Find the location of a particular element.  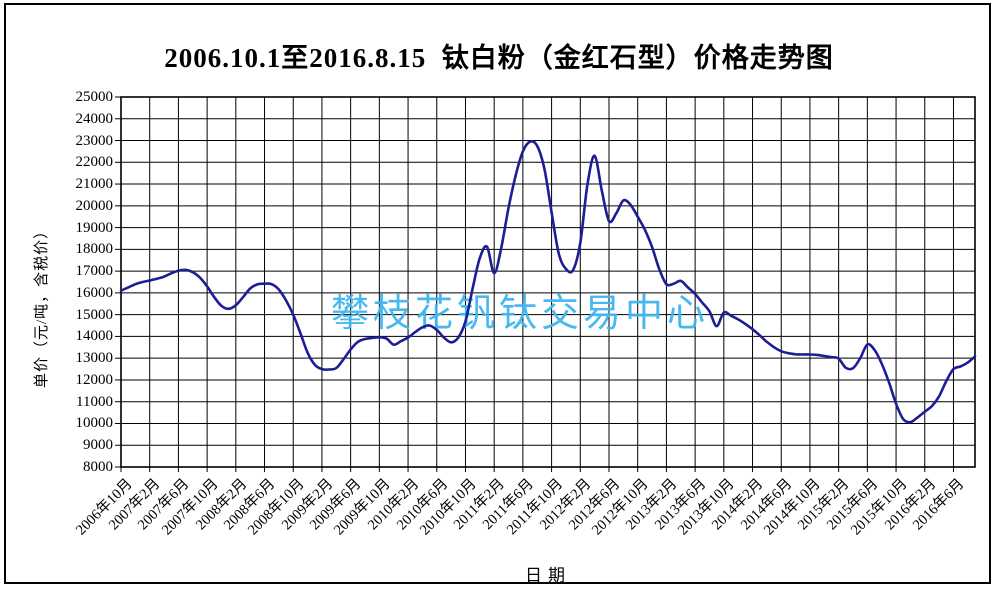

y-tick-label: 8000 is located at coordinates (98, 467).